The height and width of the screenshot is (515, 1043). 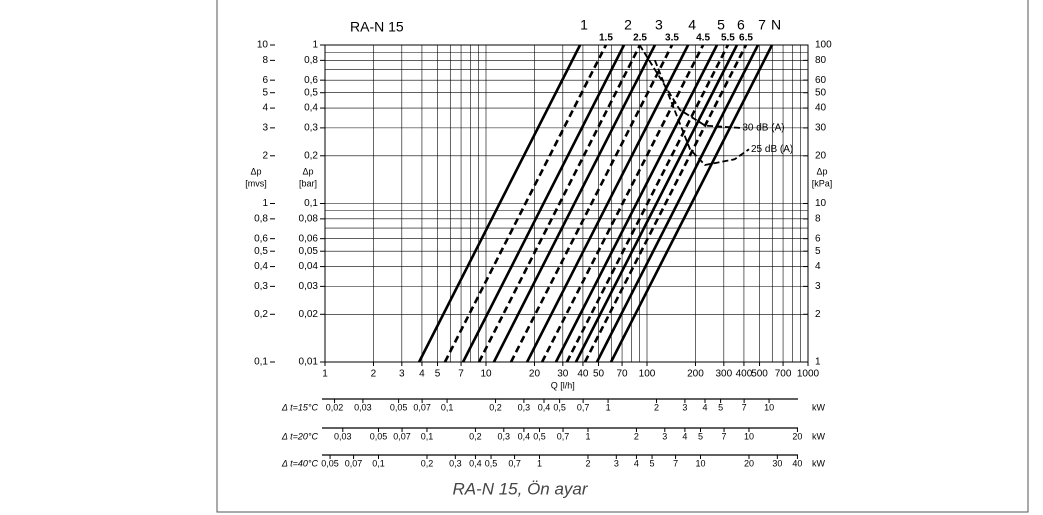 What do you see at coordinates (797, 463) in the screenshot?
I see `scale-tick-label: 40` at bounding box center [797, 463].